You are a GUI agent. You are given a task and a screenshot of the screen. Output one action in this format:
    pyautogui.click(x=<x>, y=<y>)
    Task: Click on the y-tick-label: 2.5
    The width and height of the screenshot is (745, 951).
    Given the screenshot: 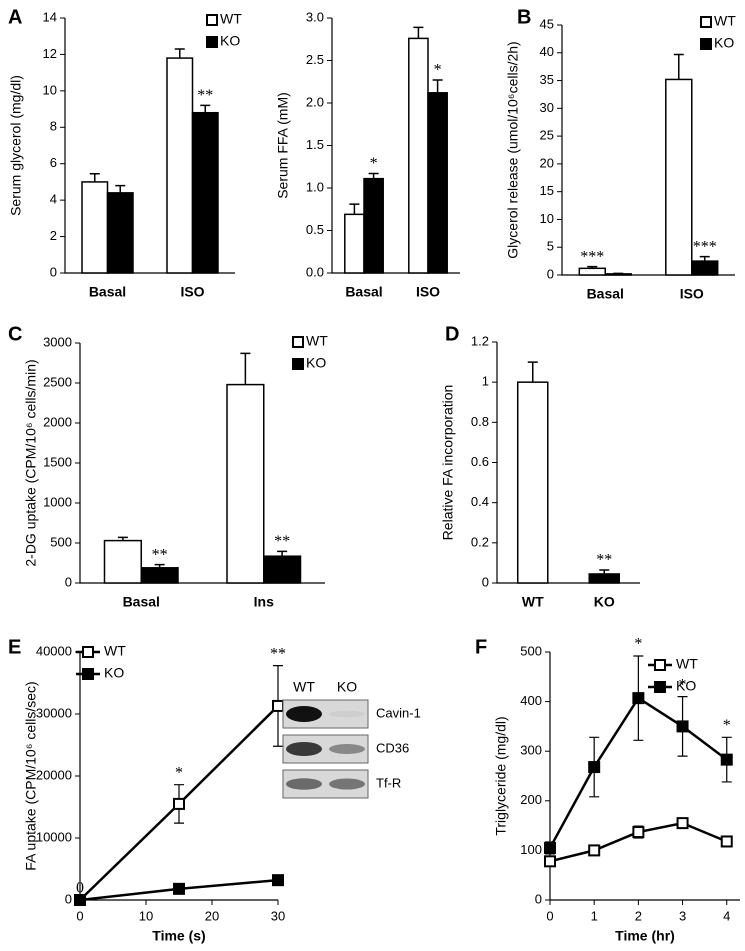 What is the action you would take?
    pyautogui.click(x=315, y=59)
    